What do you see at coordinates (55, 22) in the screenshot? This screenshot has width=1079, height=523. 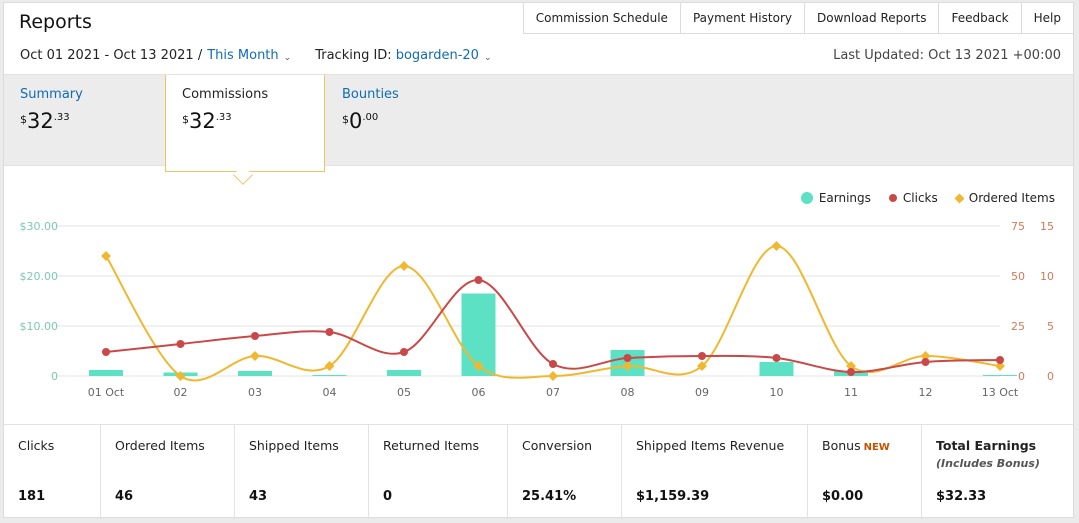 I see `page-title: Reports` at bounding box center [55, 22].